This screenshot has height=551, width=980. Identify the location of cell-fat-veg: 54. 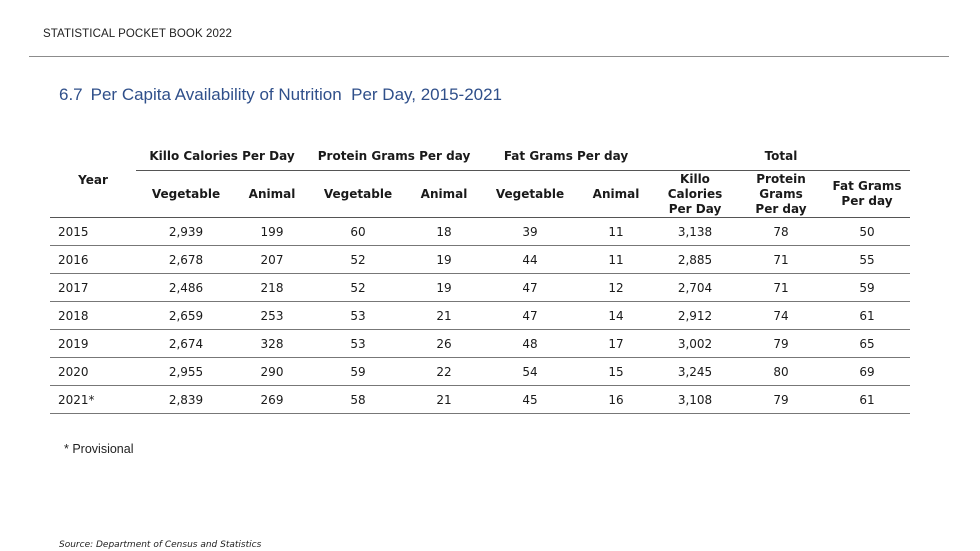
(530, 371).